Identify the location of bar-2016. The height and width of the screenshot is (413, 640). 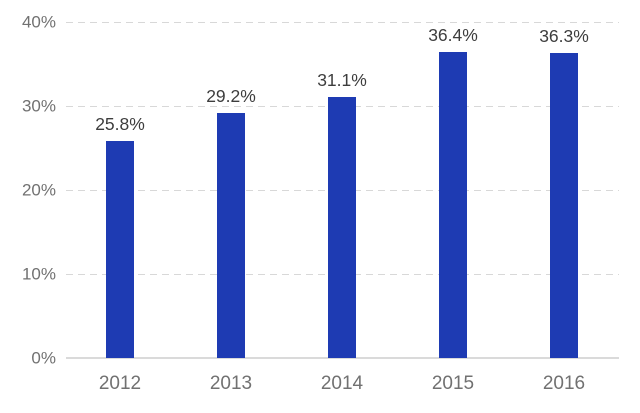
(564, 205).